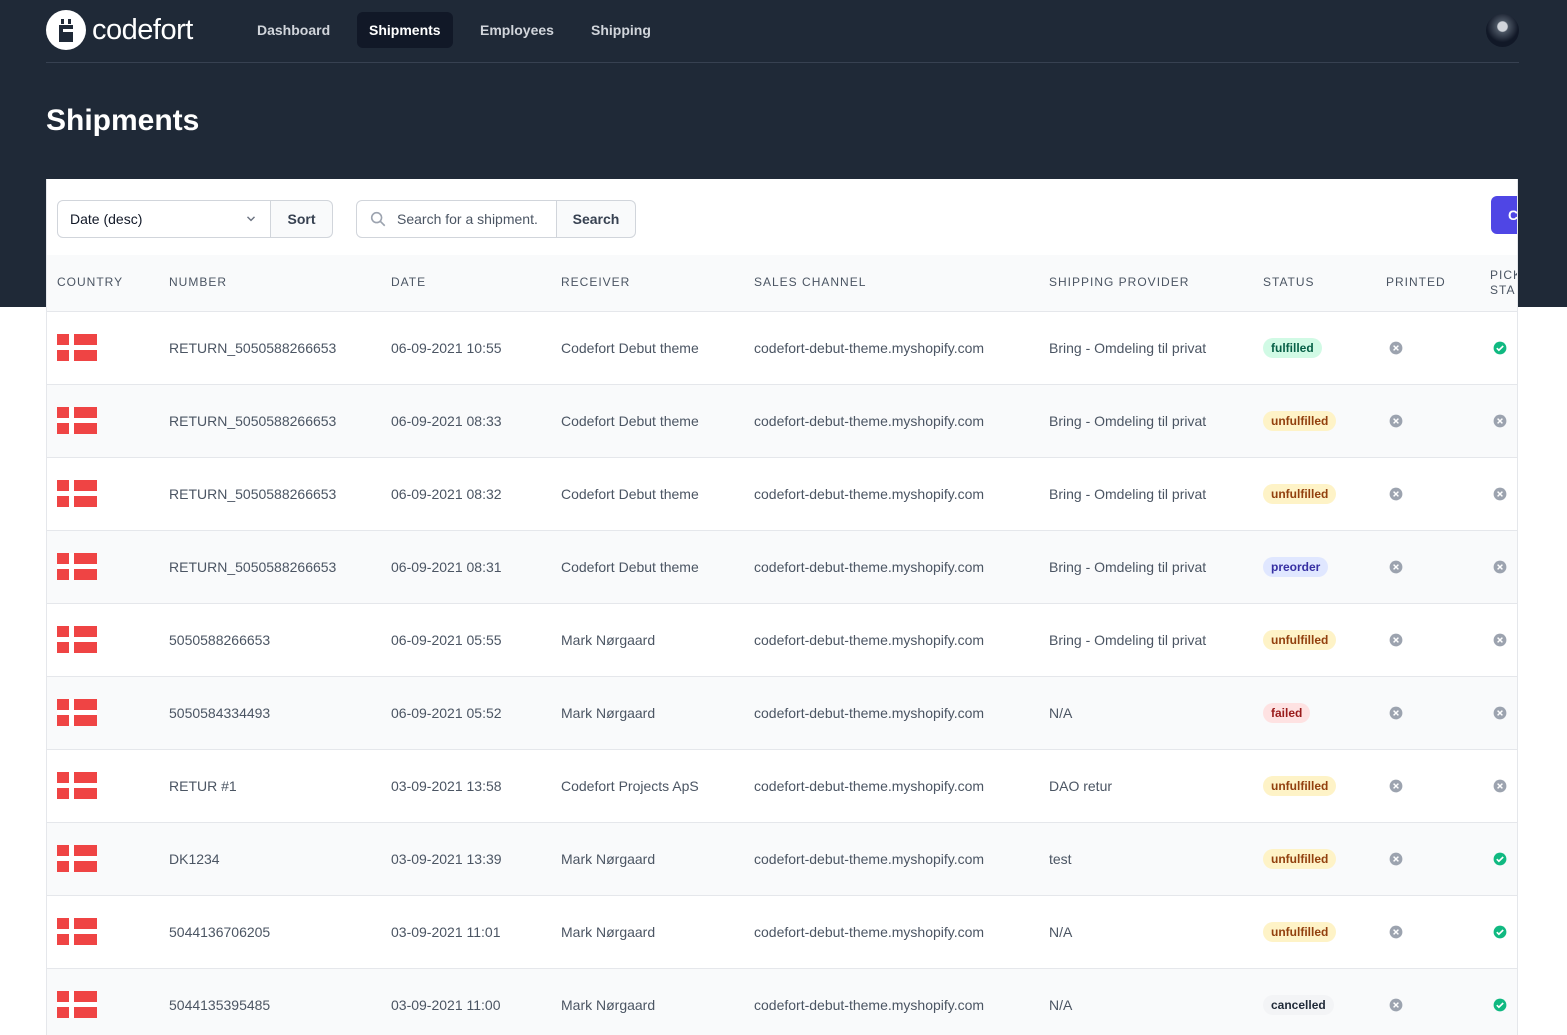 The image size is (1567, 1035). I want to click on column-header-country: Country, so click(90, 282).